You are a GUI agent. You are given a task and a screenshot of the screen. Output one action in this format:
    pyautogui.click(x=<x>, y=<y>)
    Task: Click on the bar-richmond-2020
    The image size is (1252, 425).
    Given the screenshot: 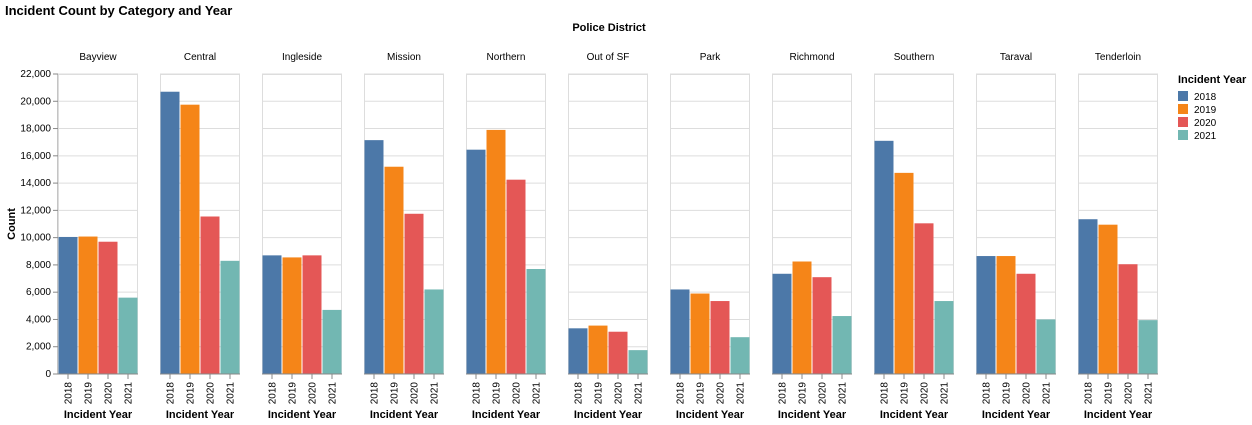 What is the action you would take?
    pyautogui.click(x=822, y=325)
    